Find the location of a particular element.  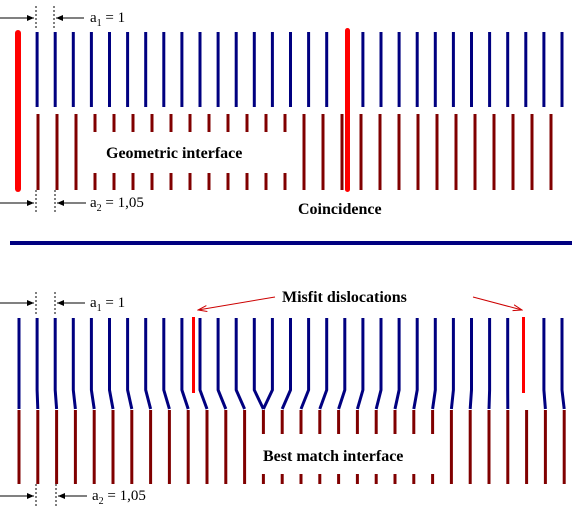

misfit-arrow-left is located at coordinates (237, 303).